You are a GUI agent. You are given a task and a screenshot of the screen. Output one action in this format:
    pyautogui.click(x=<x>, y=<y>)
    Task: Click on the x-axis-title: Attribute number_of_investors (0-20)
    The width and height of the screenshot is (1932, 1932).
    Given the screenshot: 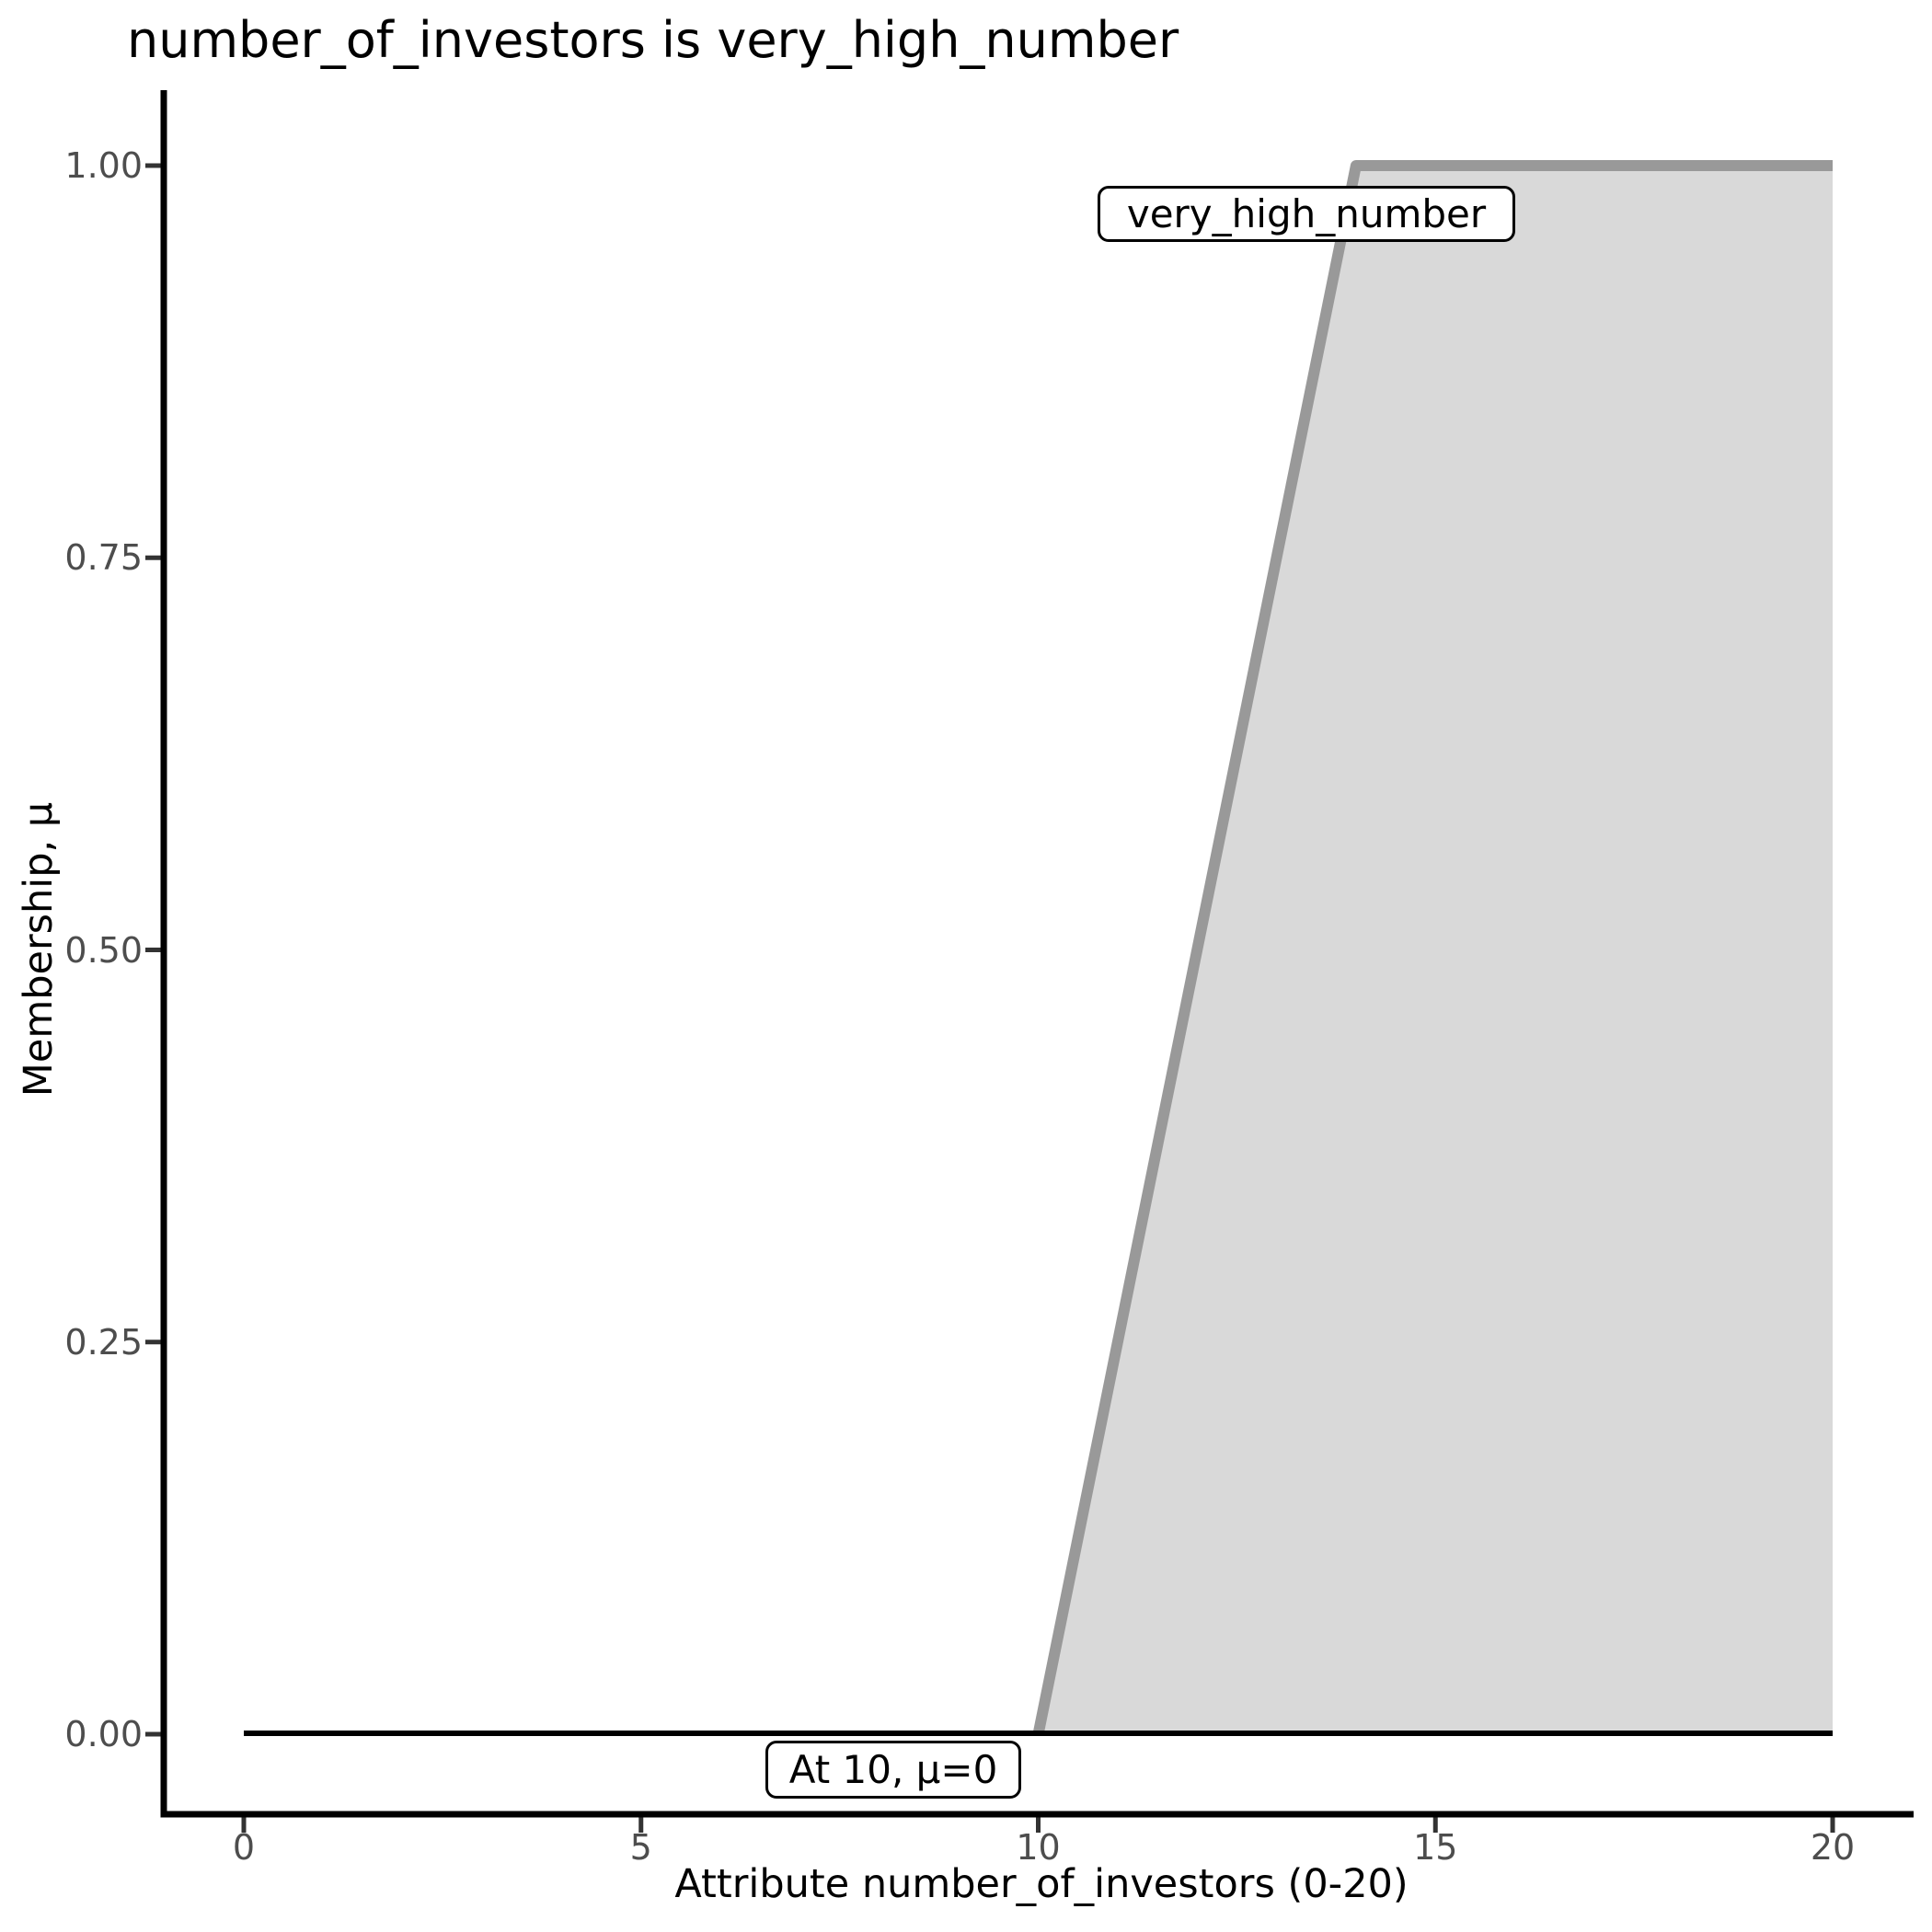 What is the action you would take?
    pyautogui.click(x=1041, y=1884)
    